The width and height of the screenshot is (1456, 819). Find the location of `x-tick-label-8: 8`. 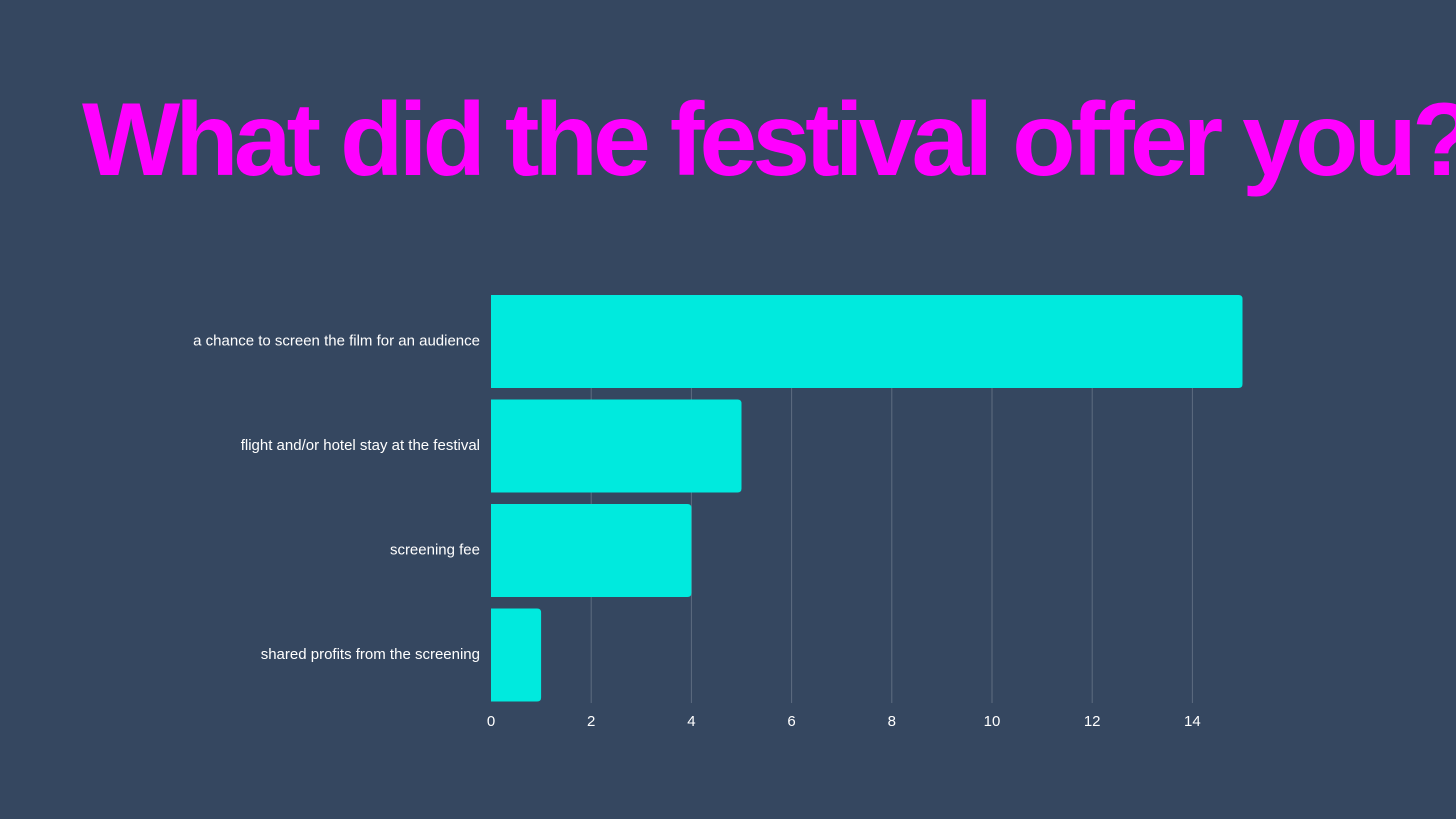

x-tick-label-8: 8 is located at coordinates (892, 721).